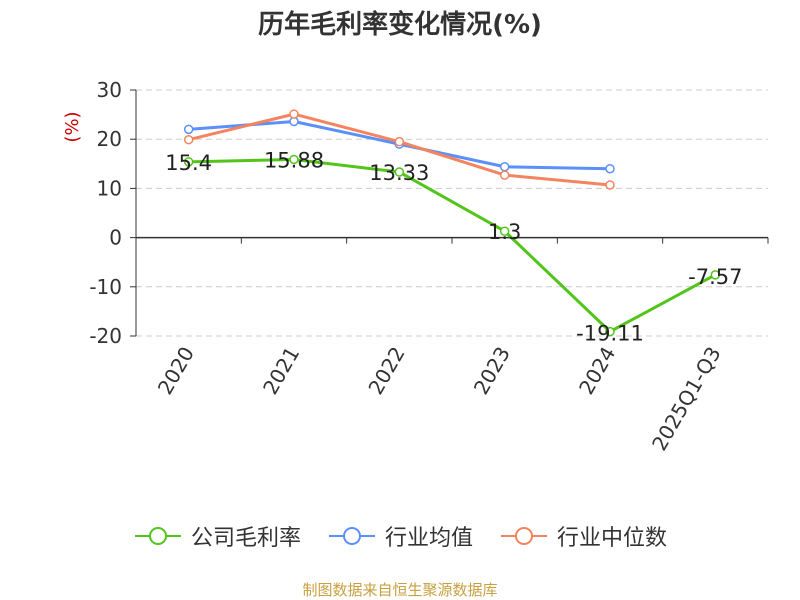 The width and height of the screenshot is (800, 600). Describe the element at coordinates (400, 590) in the screenshot. I see `data-source-note: 制图数据来自恒生聚源数据库` at that location.